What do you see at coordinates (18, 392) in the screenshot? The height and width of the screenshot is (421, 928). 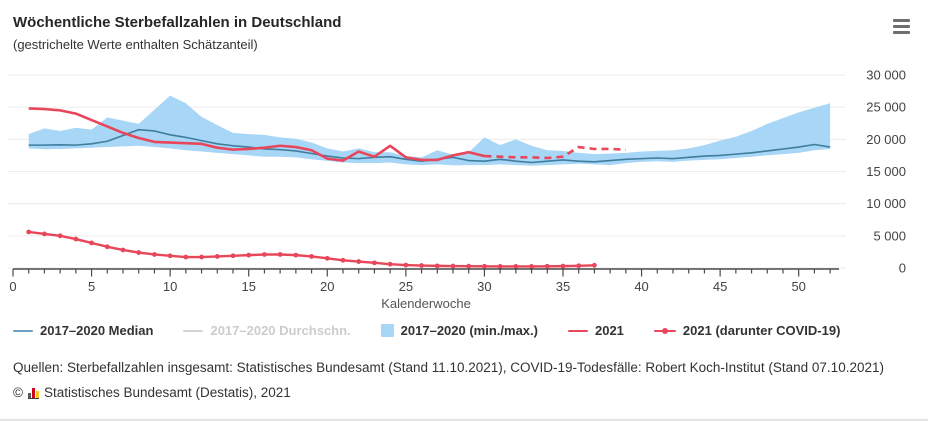 I see `copyright-symbol: ©` at bounding box center [18, 392].